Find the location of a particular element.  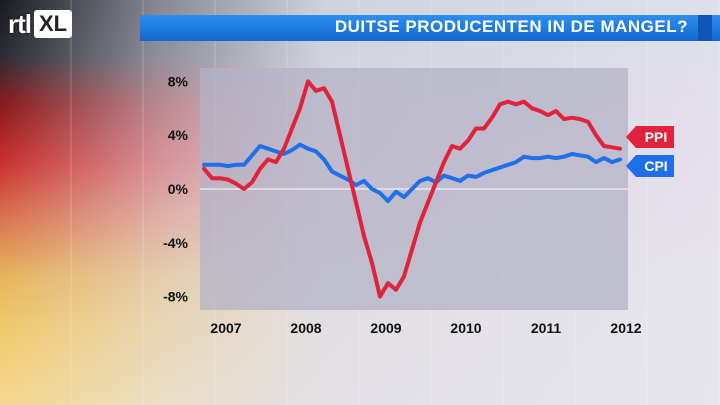

x-tick-label: 2007 is located at coordinates (225, 328).